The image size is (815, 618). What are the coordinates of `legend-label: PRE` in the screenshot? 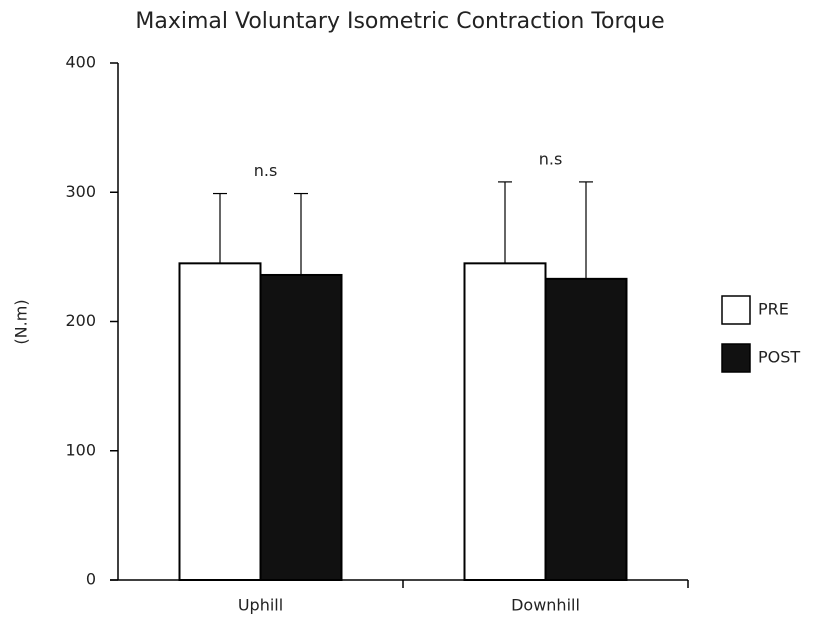 It's located at (773, 309).